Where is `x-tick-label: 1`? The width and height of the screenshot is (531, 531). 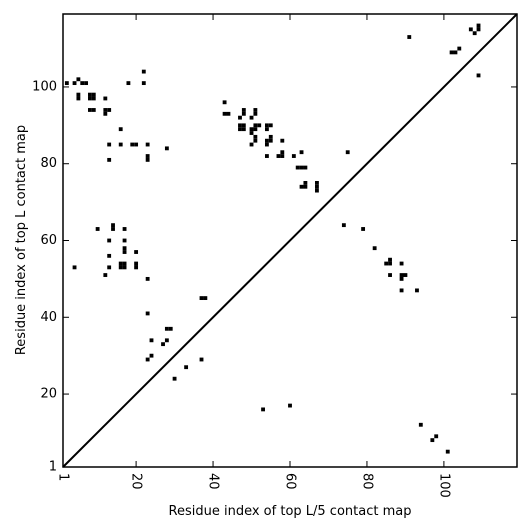 x-tick-label: 1 is located at coordinates (63, 477).